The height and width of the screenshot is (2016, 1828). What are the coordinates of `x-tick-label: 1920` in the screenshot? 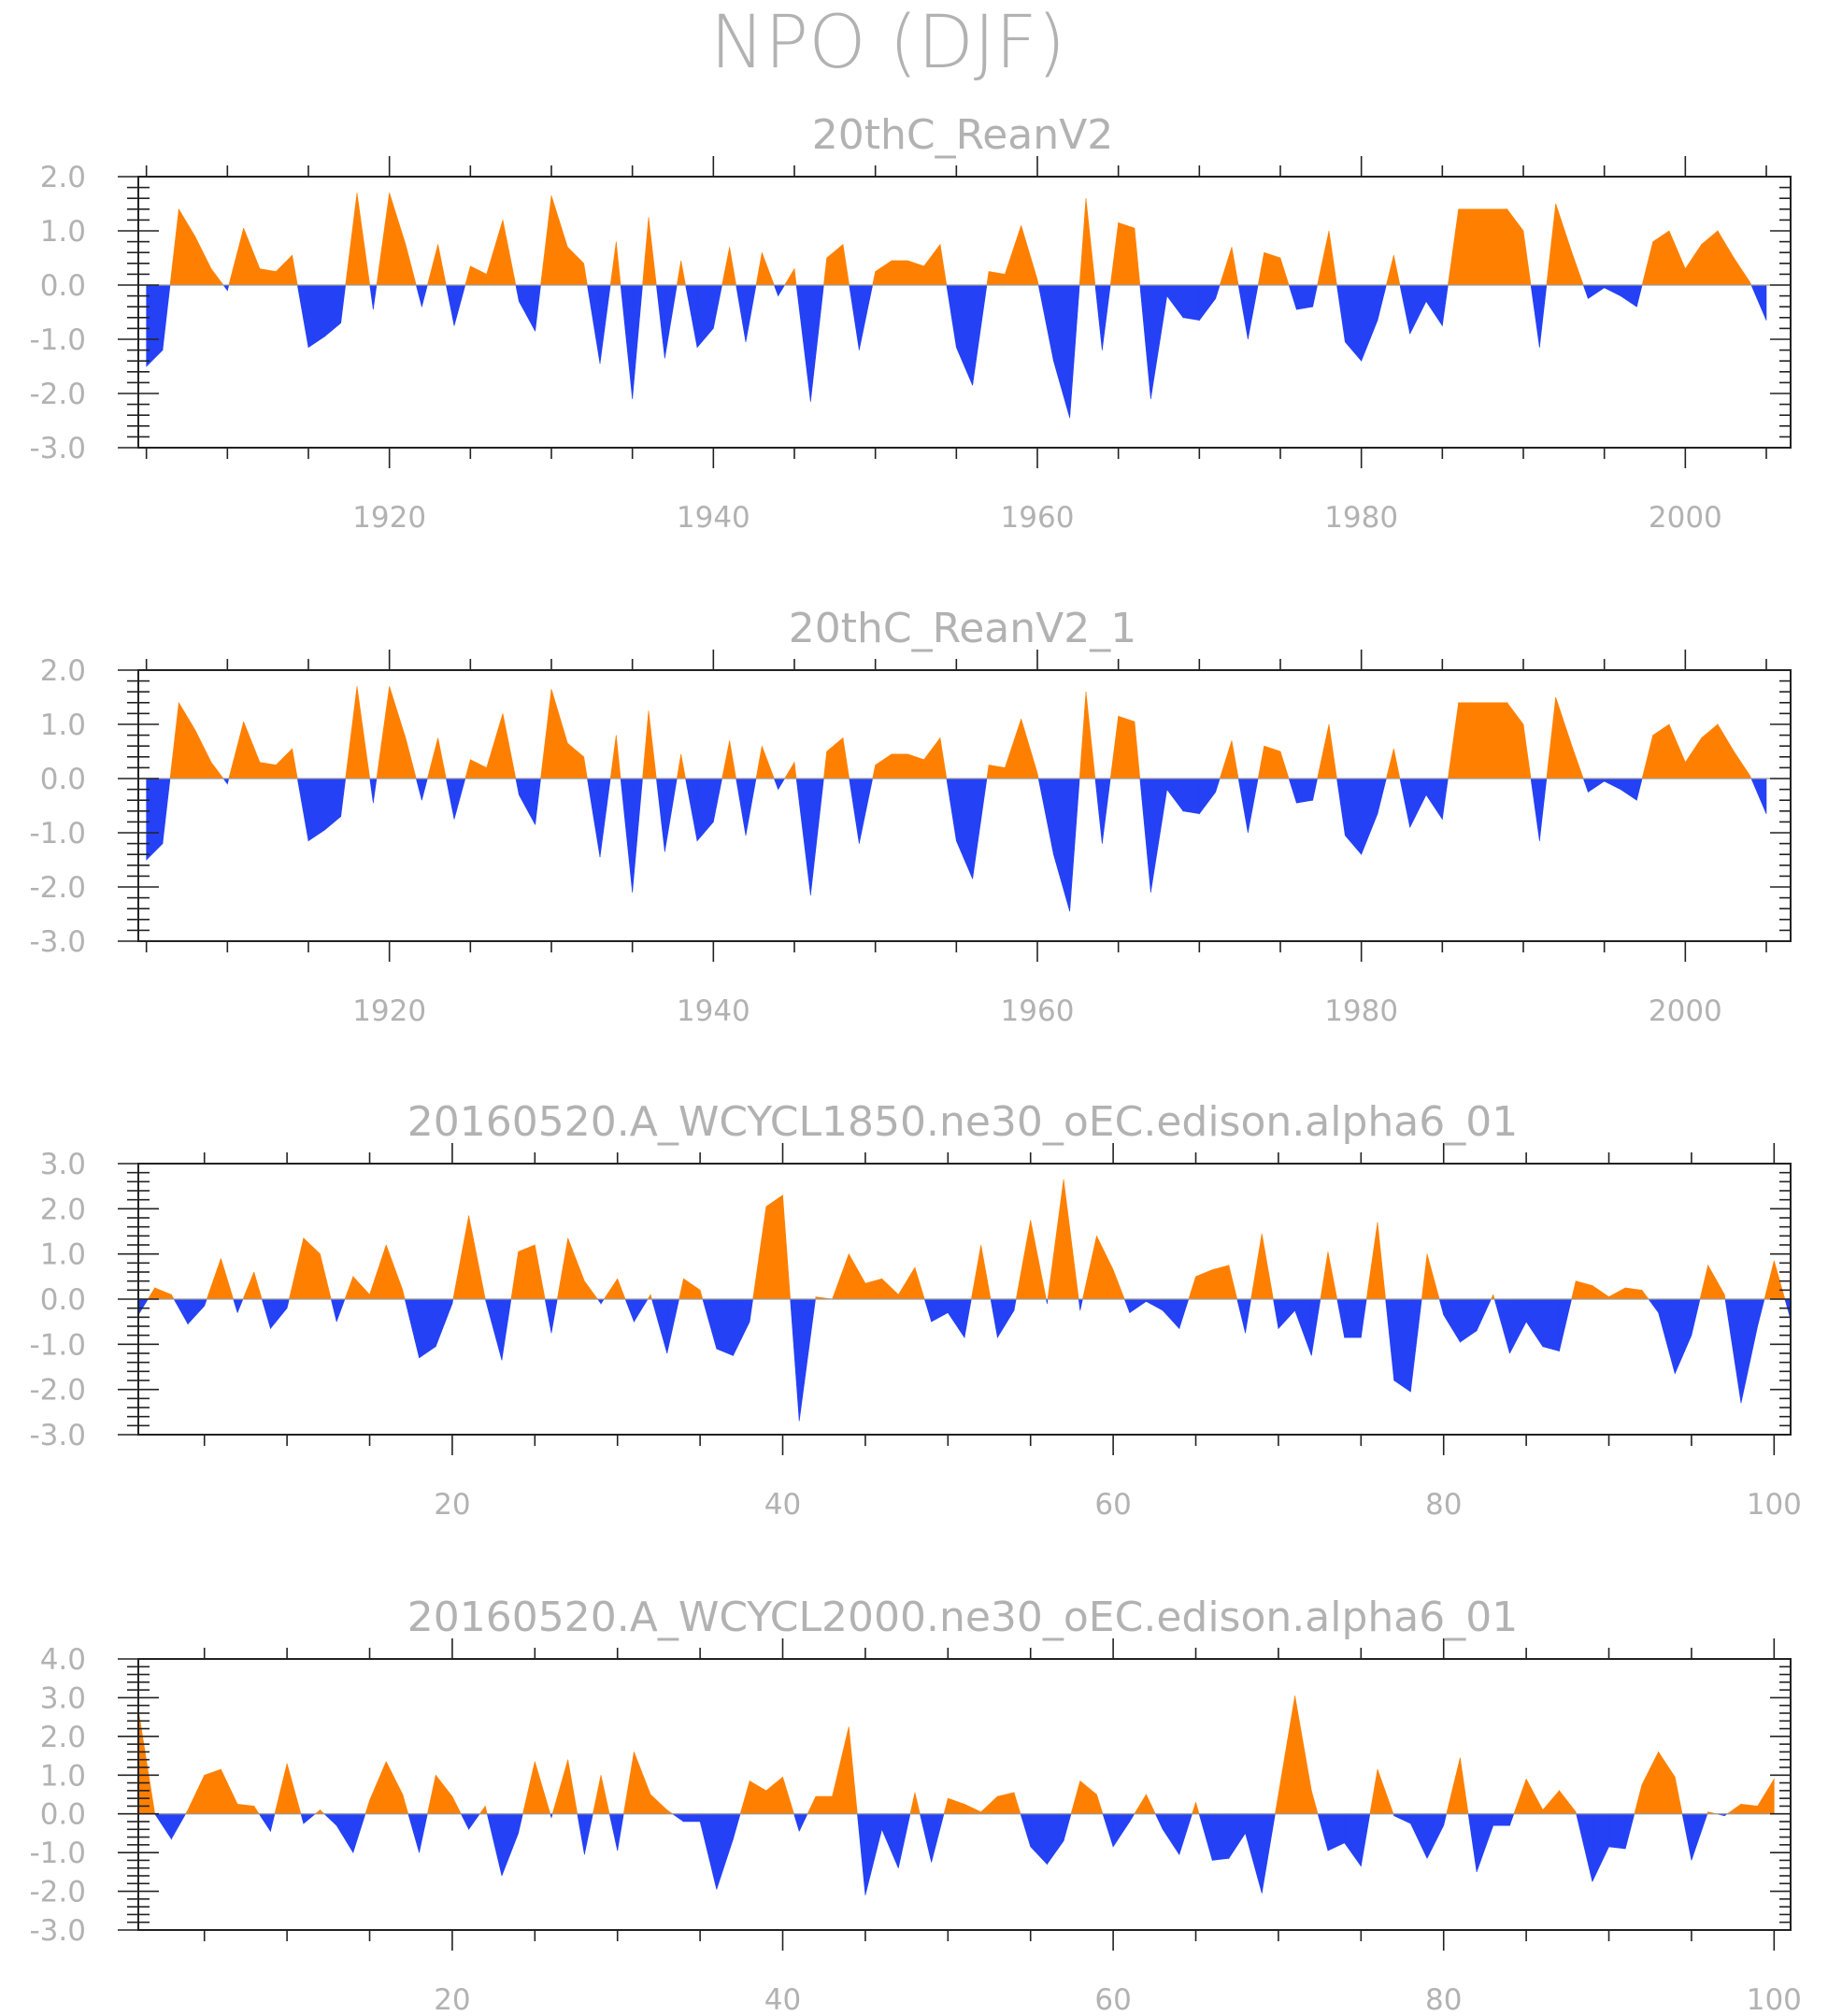 It's located at (389, 1011).